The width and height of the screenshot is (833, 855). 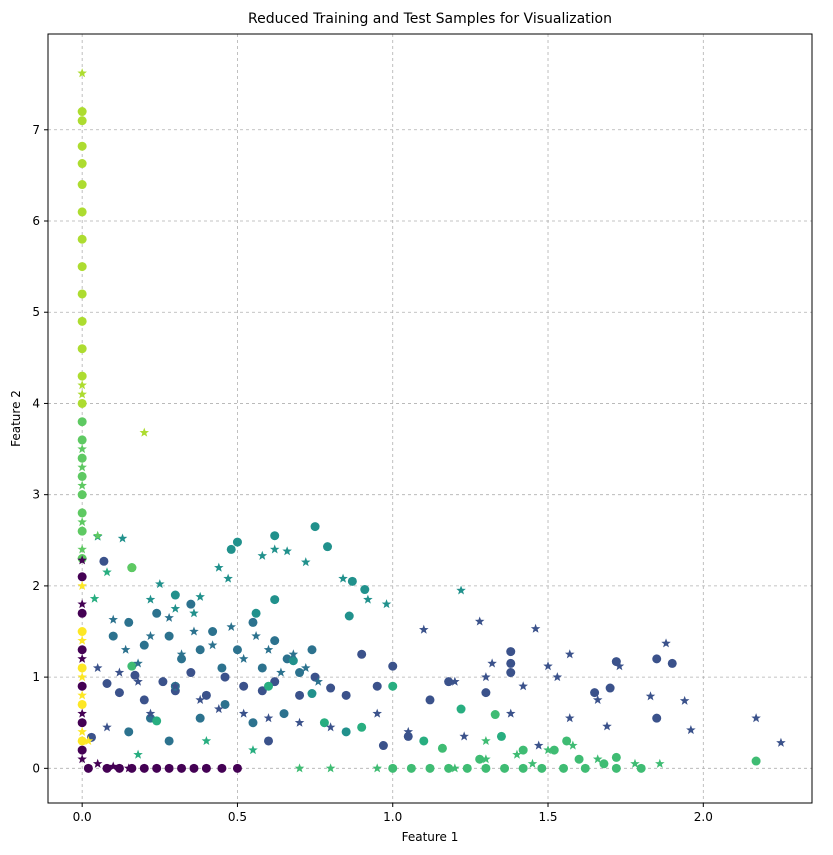 What do you see at coordinates (36, 403) in the screenshot?
I see `y-tick-label: 4` at bounding box center [36, 403].